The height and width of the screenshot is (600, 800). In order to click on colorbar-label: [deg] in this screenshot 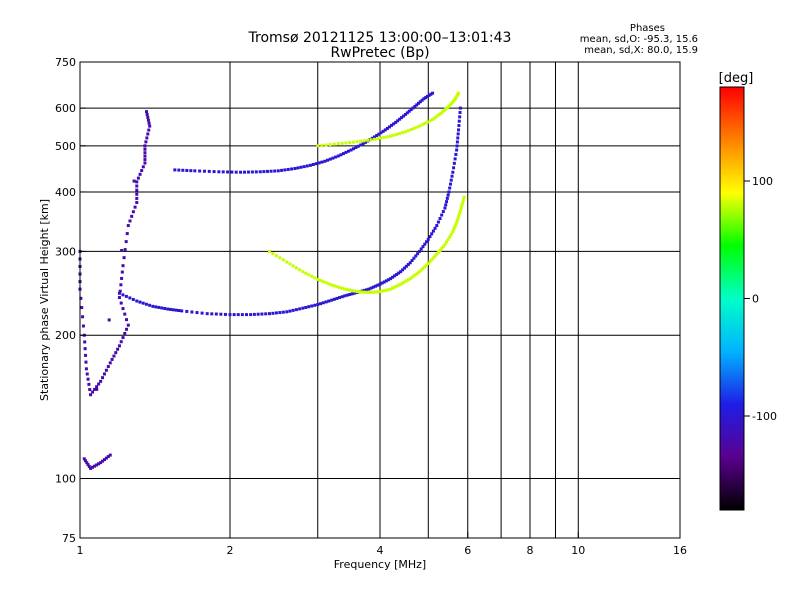, I will do `click(736, 78)`.